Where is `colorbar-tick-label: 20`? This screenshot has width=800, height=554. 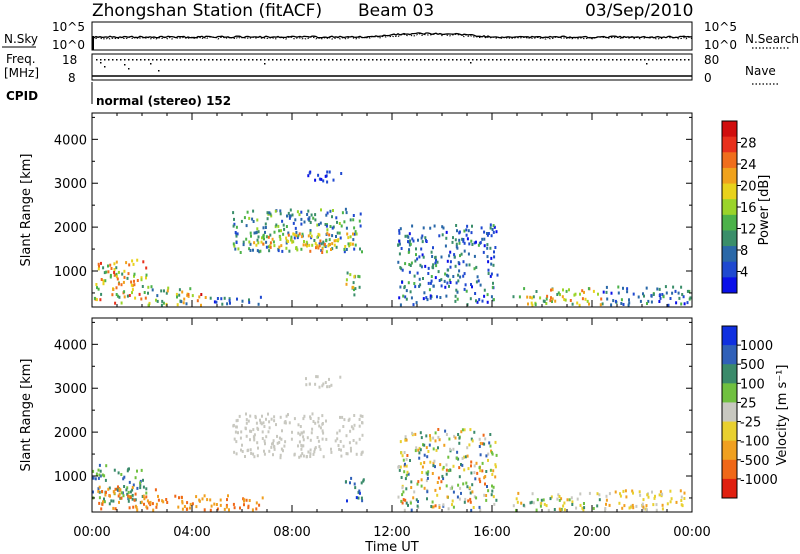 colorbar-tick-label: 20 is located at coordinates (748, 187).